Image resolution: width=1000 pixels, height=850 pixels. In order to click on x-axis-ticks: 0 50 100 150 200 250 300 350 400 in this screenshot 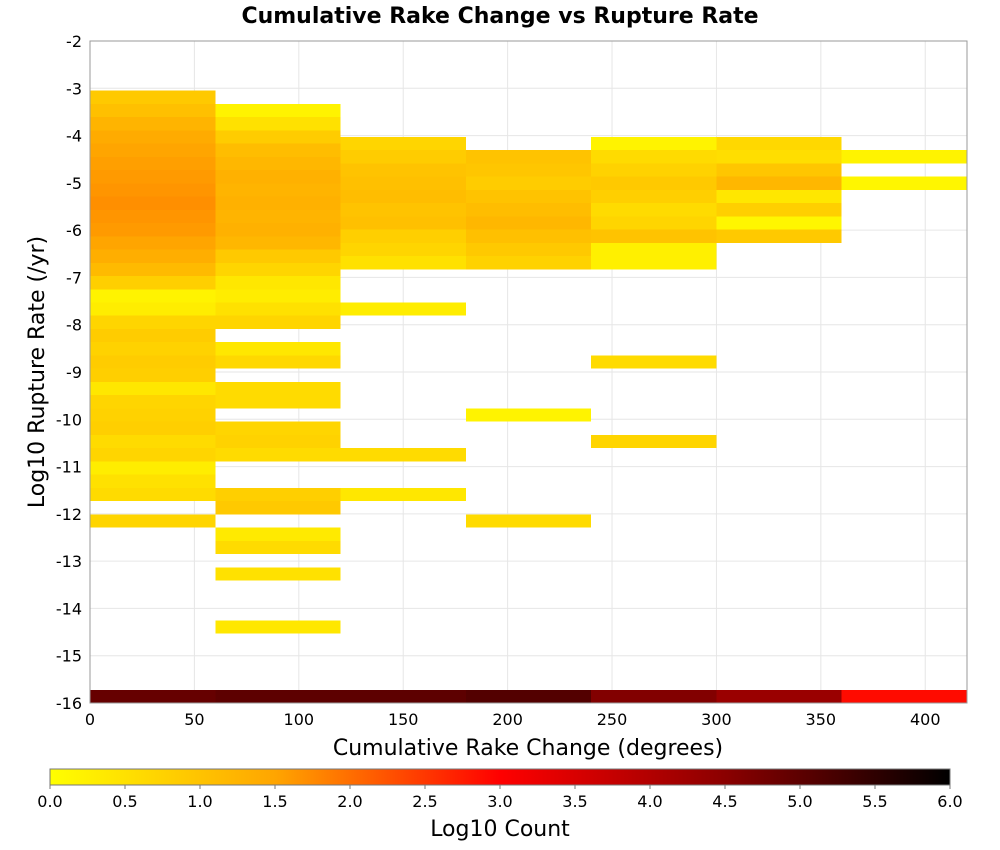, I will do `click(513, 719)`.